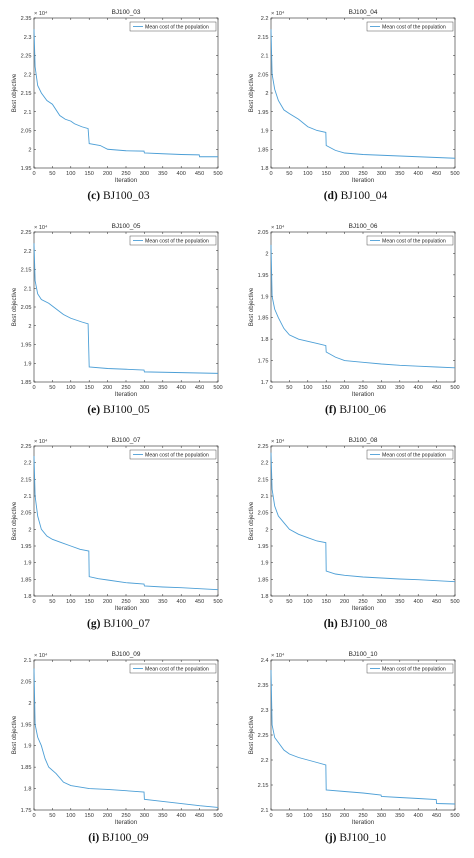 This screenshot has height=858, width=474. Describe the element at coordinates (125, 196) in the screenshot. I see `caption-text: BJ100_03` at that location.